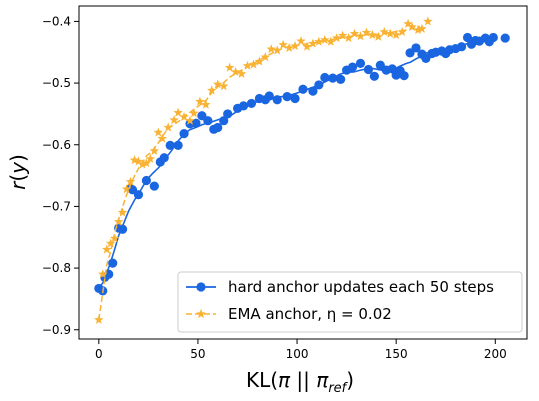 The image size is (539, 401). I want to click on x-axis-title: KL(π || πref), so click(300, 382).